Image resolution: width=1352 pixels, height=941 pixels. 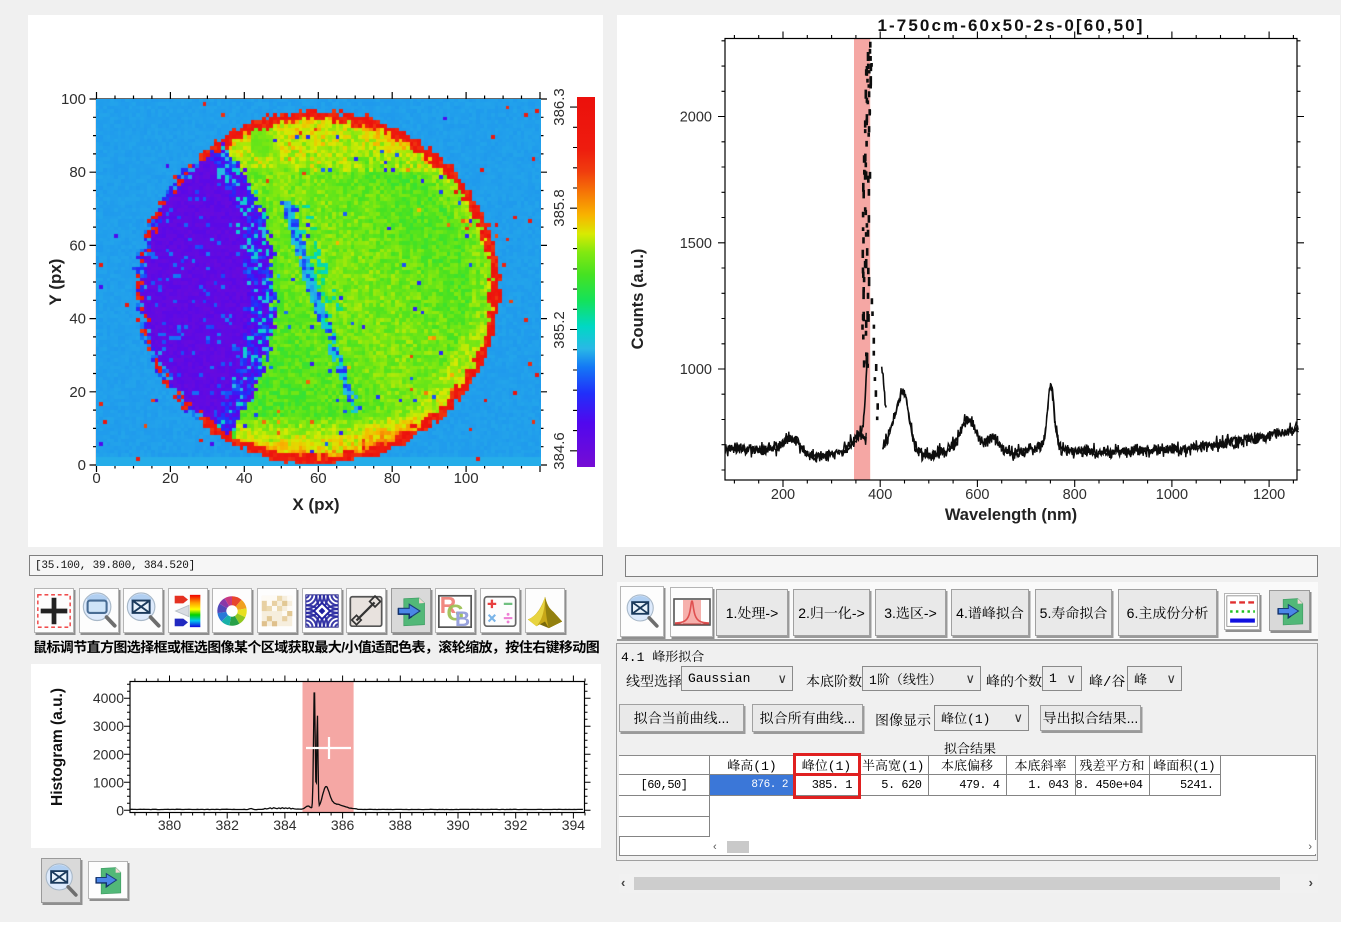 What do you see at coordinates (458, 825) in the screenshot?
I see `svg-text: 390` at bounding box center [458, 825].